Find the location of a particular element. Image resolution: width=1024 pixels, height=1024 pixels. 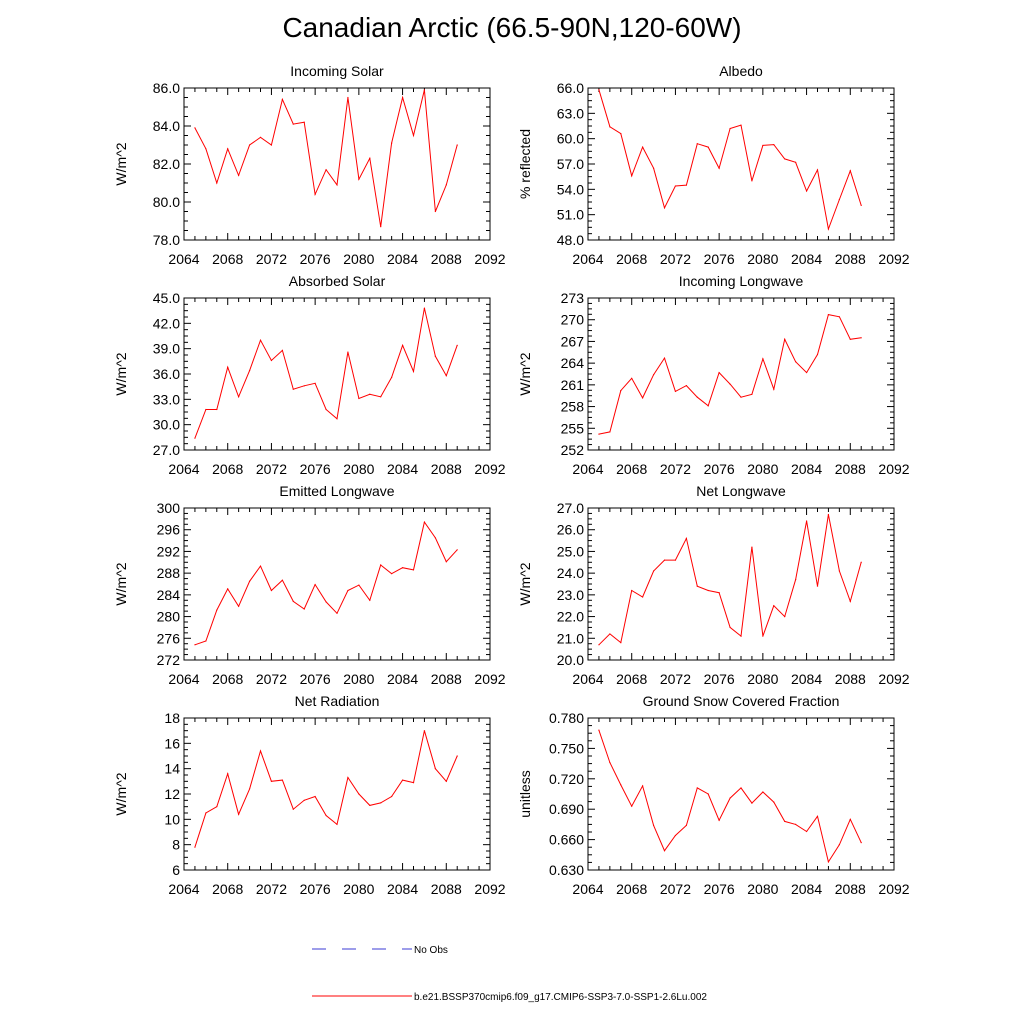

y-tick-label: 14 is located at coordinates (172, 769).